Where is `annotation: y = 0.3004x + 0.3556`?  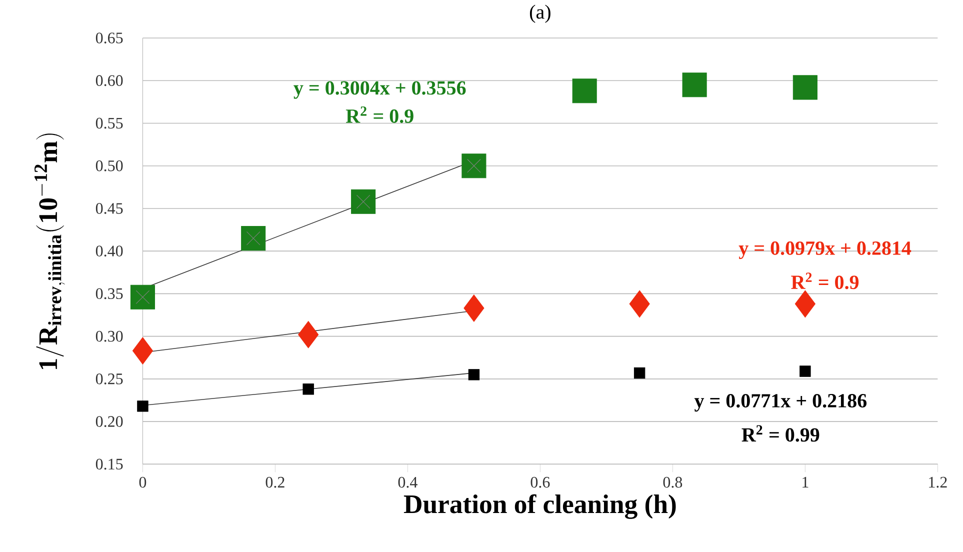 annotation: y = 0.3004x + 0.3556 is located at coordinates (380, 90).